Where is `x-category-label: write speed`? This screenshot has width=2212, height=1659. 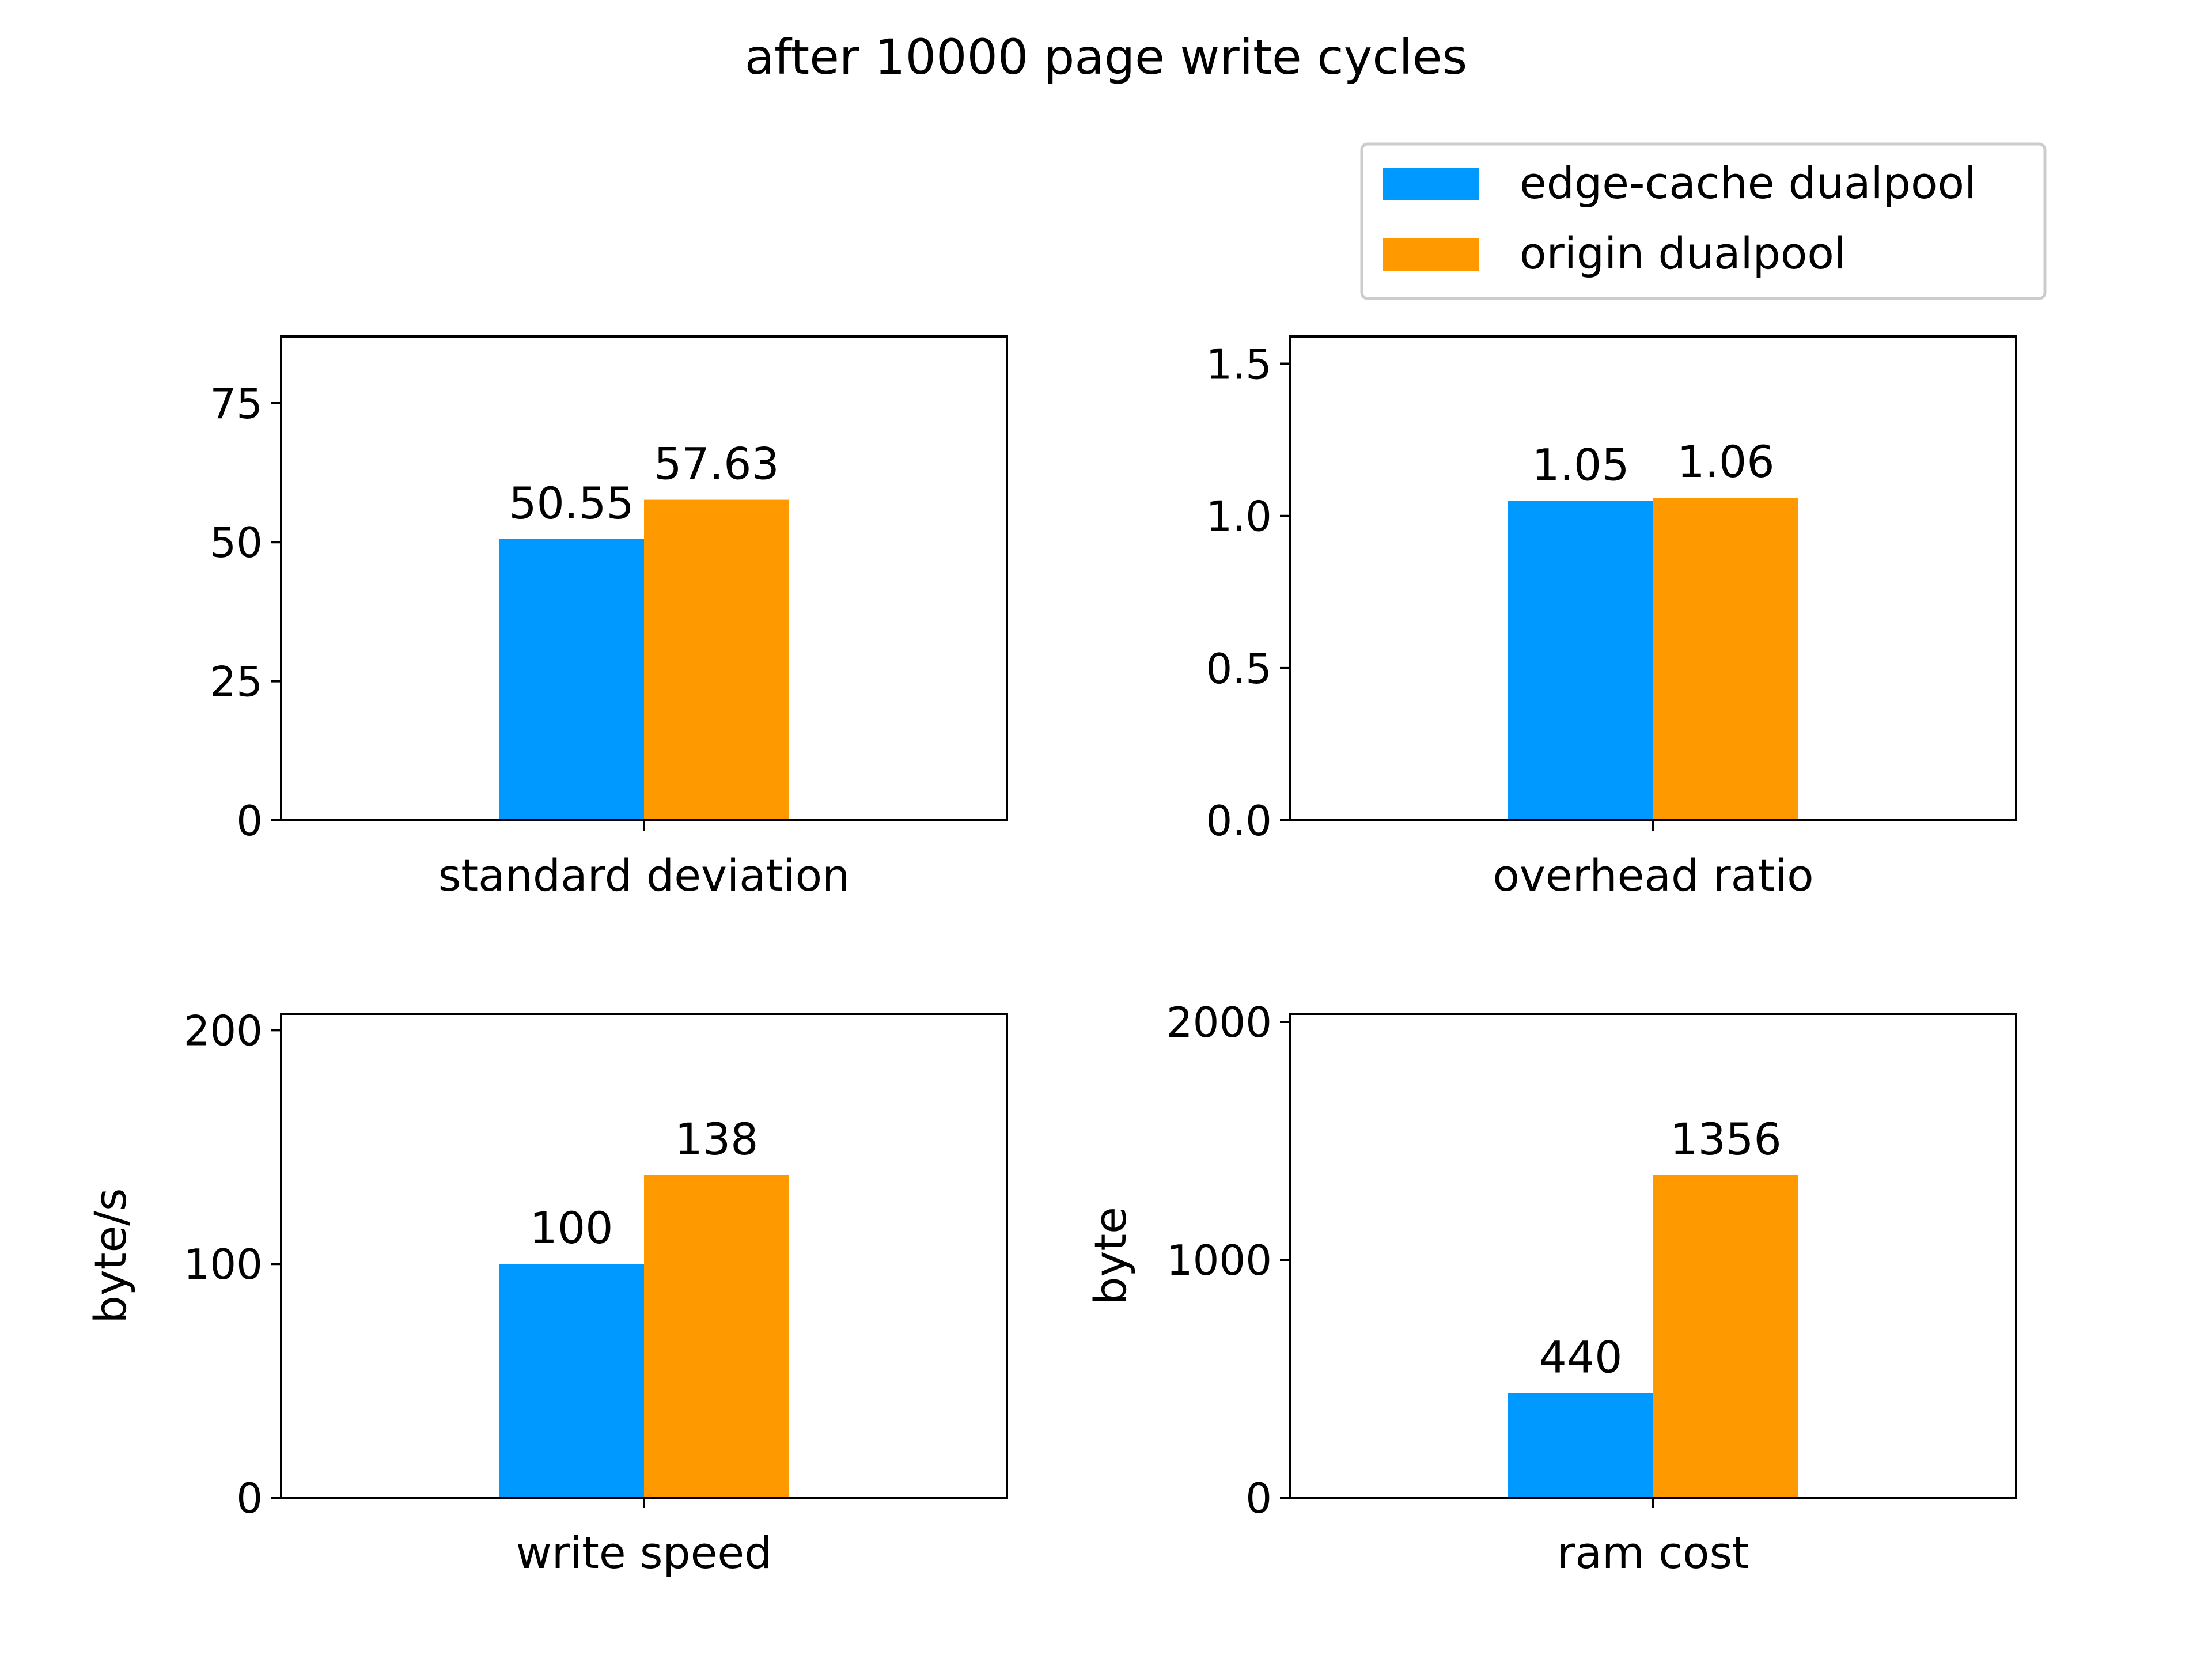 x-category-label: write speed is located at coordinates (644, 1552).